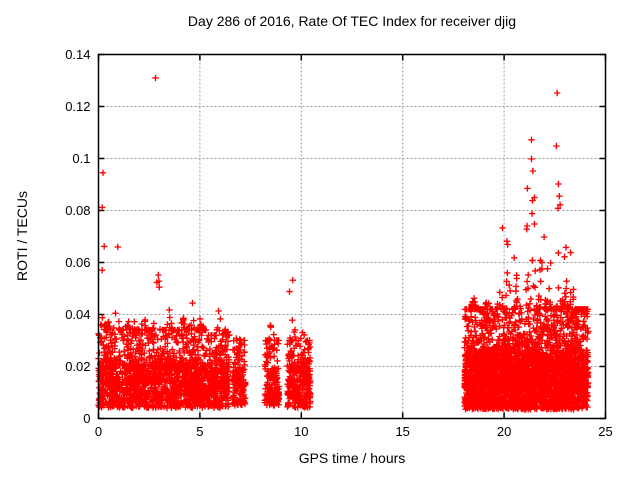  What do you see at coordinates (87, 418) in the screenshot?
I see `y-tick-label: 0` at bounding box center [87, 418].